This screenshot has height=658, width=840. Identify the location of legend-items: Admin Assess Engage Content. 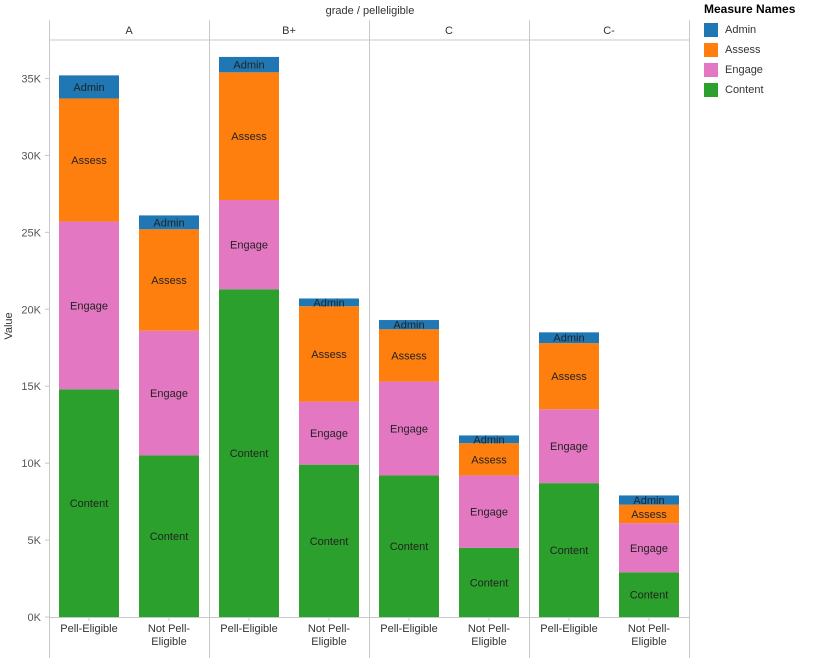
(769, 60).